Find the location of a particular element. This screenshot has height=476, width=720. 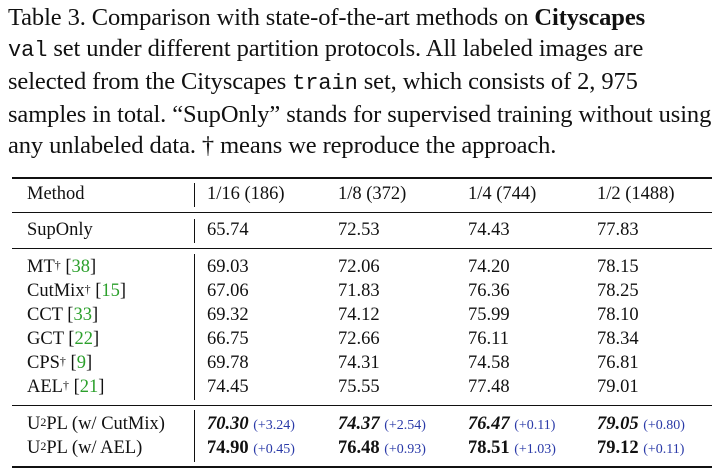

table-row: CutMix† [15] 67.06 71.83 76.36 78.25 is located at coordinates (360, 291).